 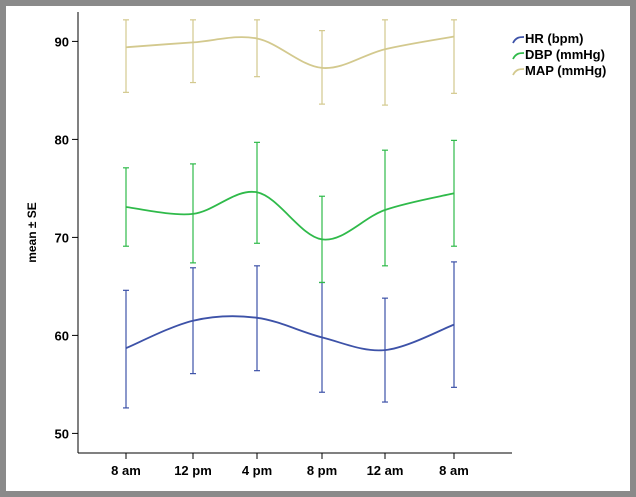 I want to click on x-tick-label: 4 pm, so click(x=257, y=470).